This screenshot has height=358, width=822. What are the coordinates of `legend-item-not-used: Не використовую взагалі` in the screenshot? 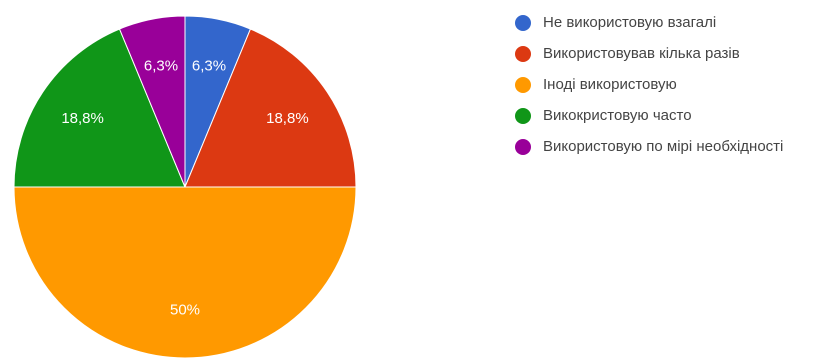 It's located at (665, 23).